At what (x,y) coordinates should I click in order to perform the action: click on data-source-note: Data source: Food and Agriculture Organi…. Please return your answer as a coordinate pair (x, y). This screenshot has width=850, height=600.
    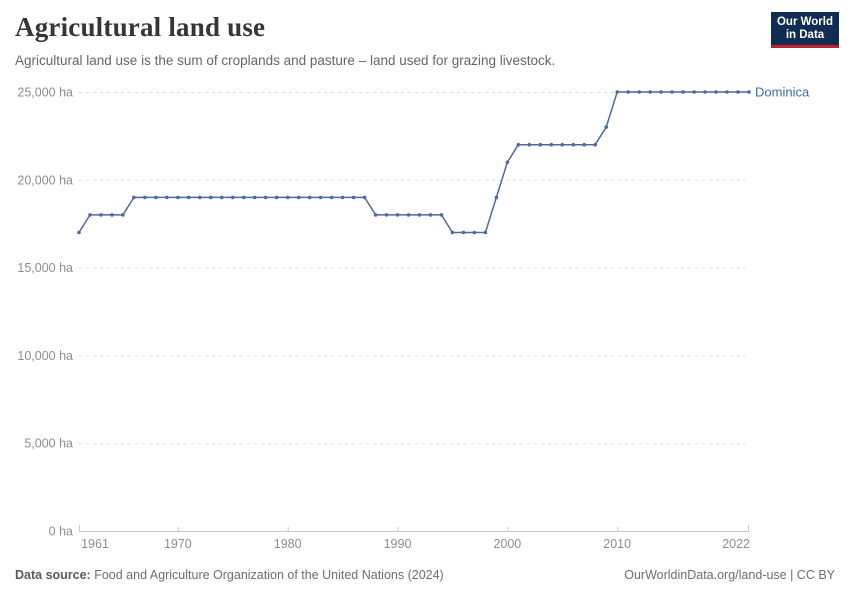
    Looking at the image, I should click on (229, 575).